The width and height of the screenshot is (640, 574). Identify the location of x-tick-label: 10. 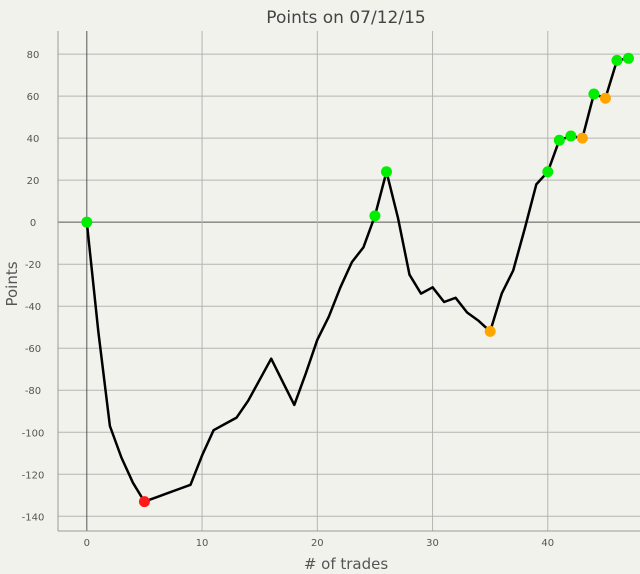
(202, 543).